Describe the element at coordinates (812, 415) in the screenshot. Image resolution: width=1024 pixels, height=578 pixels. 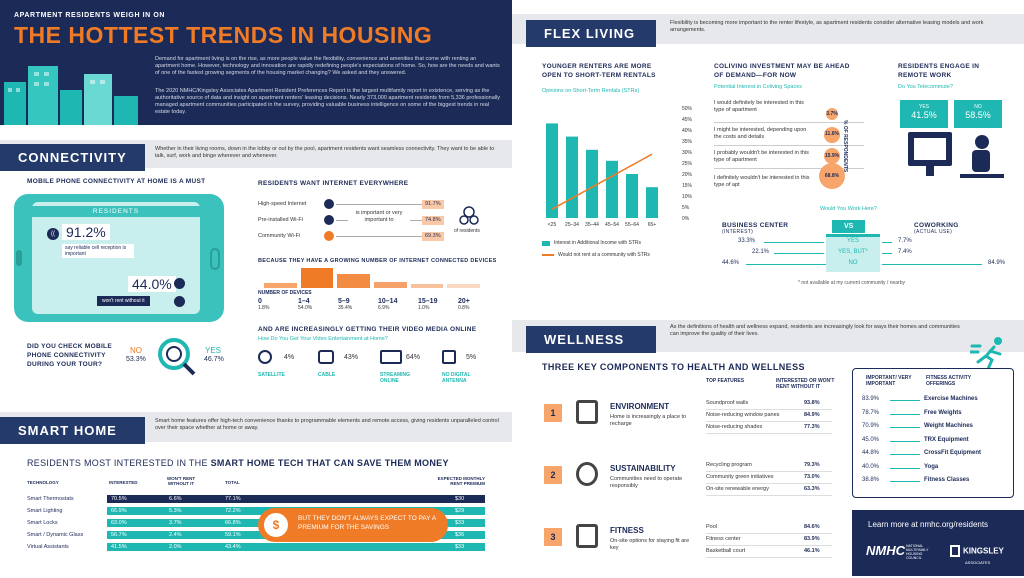
I see `feature-value: 84.9%` at that location.